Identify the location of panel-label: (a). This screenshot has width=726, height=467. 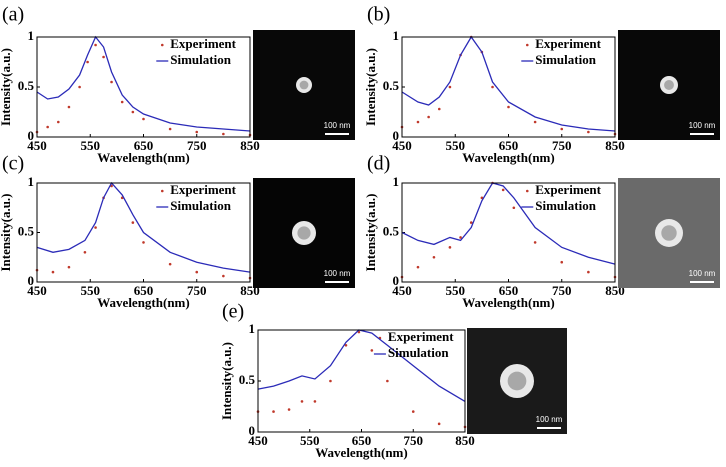
(13, 15).